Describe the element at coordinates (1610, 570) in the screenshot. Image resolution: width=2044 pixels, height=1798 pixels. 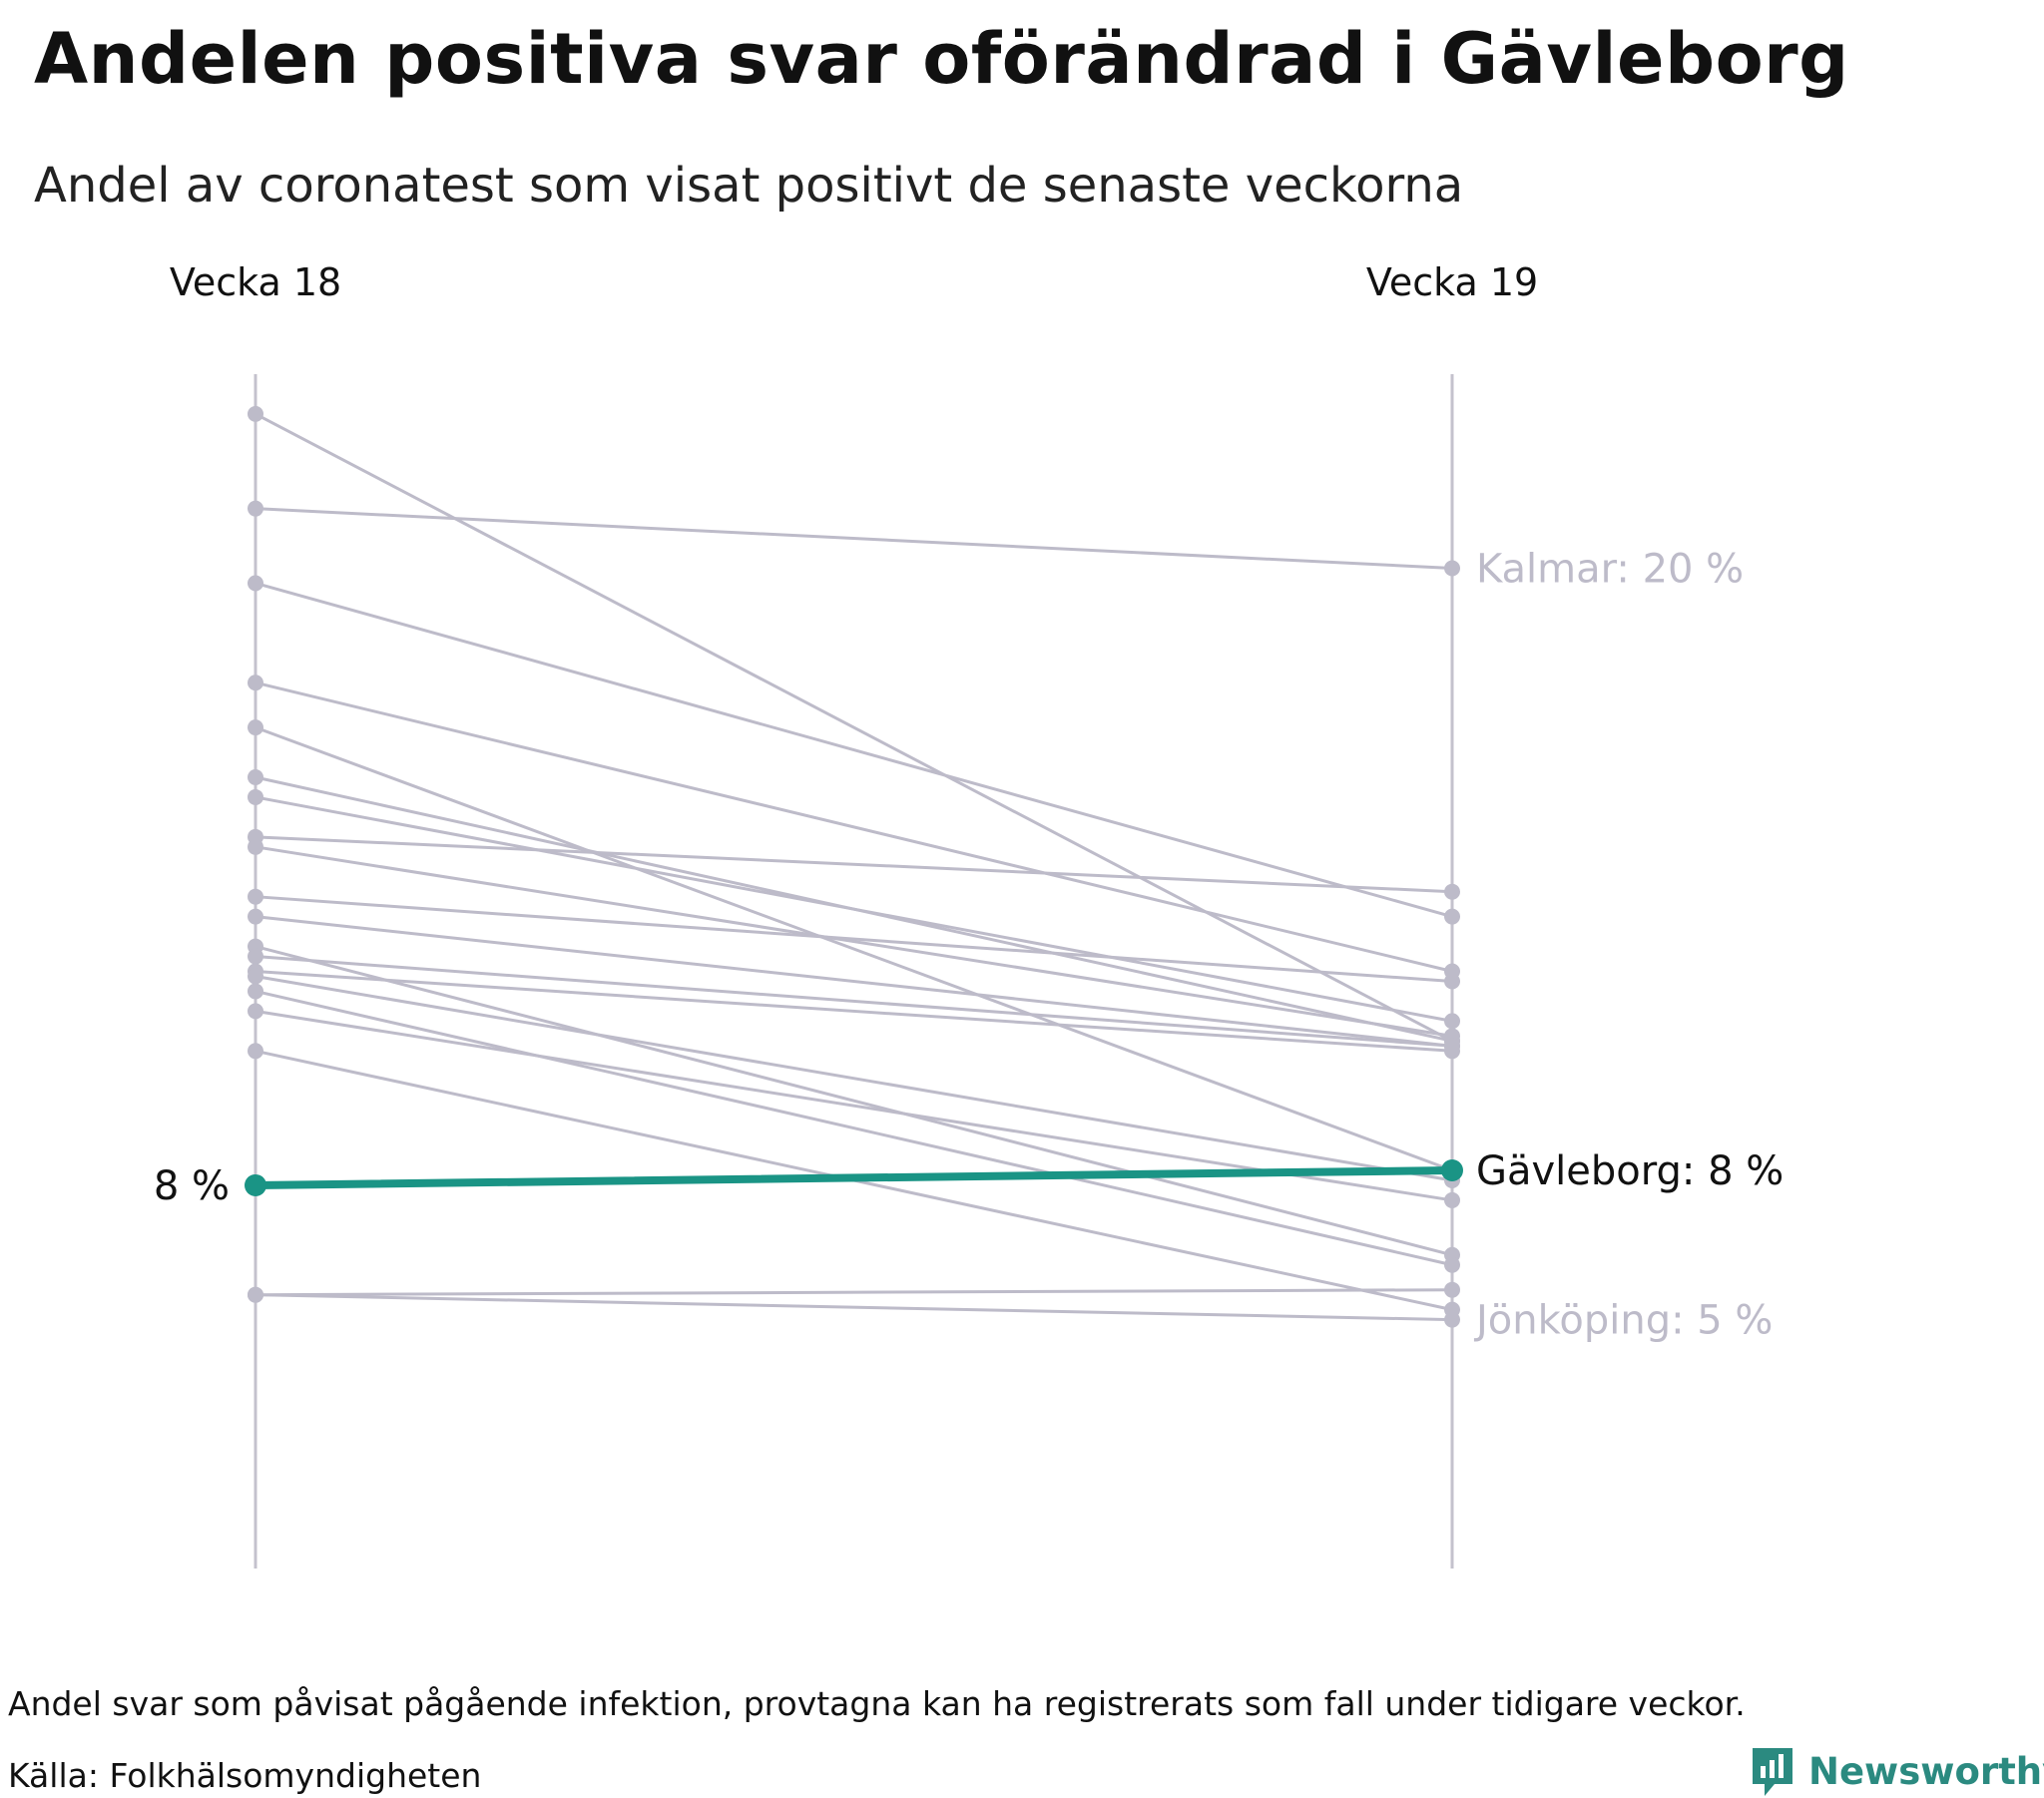
I see `series-end-label-kalmar: Kalmar: 20 %` at that location.